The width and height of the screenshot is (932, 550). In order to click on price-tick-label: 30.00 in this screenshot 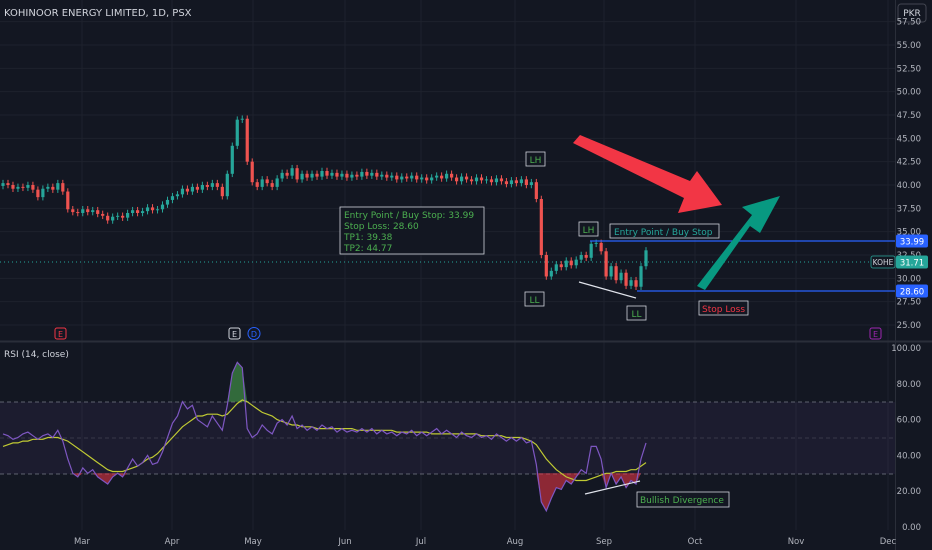, I will do `click(909, 279)`.